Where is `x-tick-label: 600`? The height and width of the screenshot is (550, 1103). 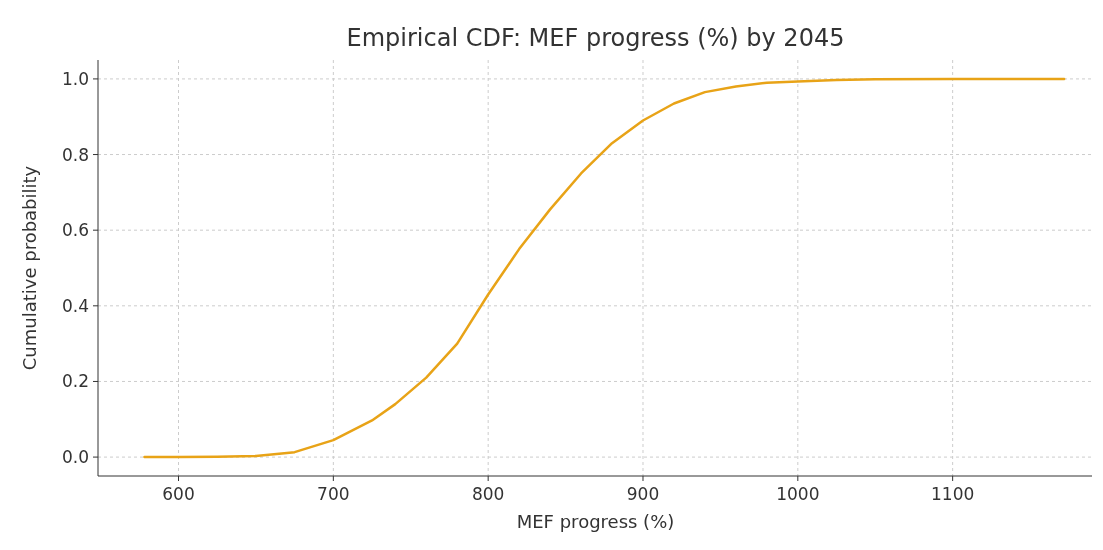 x-tick-label: 600 is located at coordinates (178, 494).